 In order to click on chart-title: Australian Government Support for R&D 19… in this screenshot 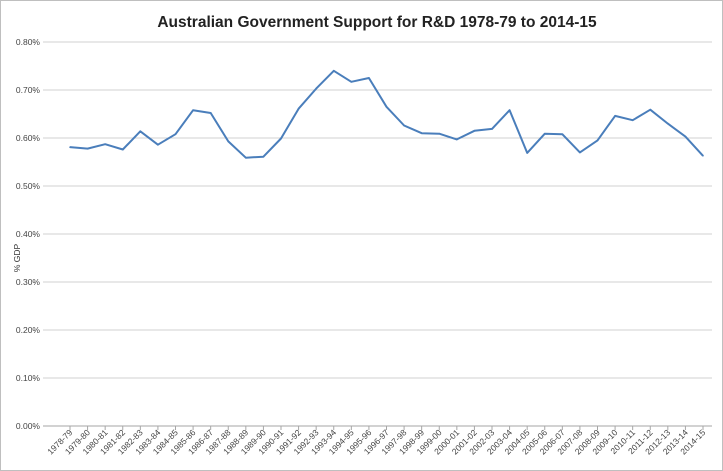, I will do `click(377, 22)`.